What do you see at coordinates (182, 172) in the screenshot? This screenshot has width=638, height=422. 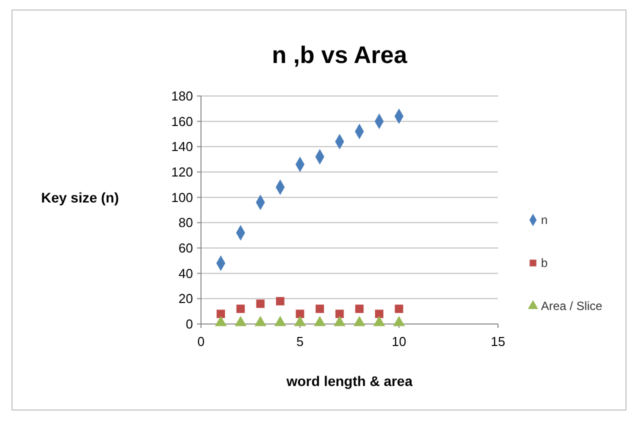 I see `y-tick-label: 120` at bounding box center [182, 172].